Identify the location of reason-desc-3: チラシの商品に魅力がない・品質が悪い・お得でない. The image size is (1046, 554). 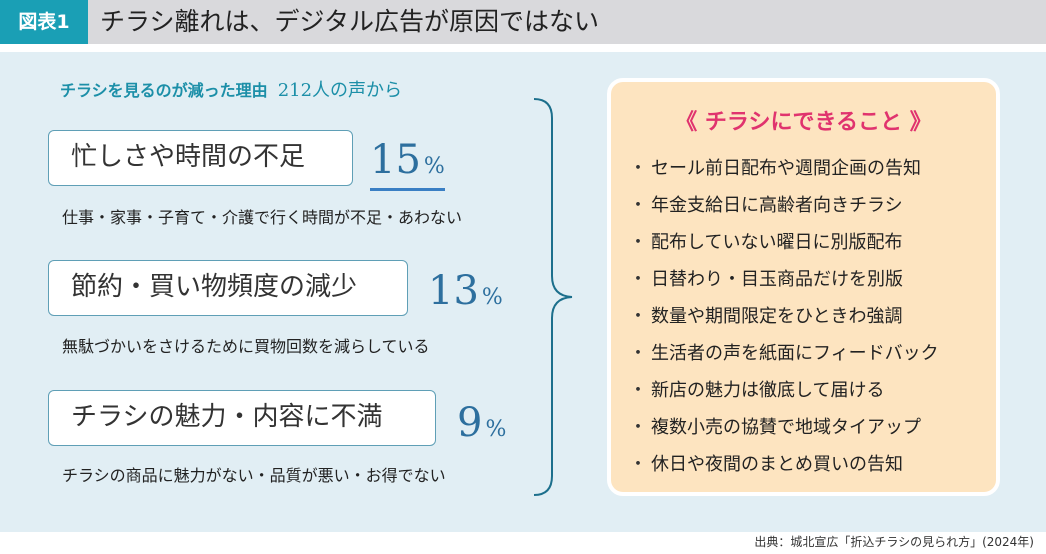
(254, 475).